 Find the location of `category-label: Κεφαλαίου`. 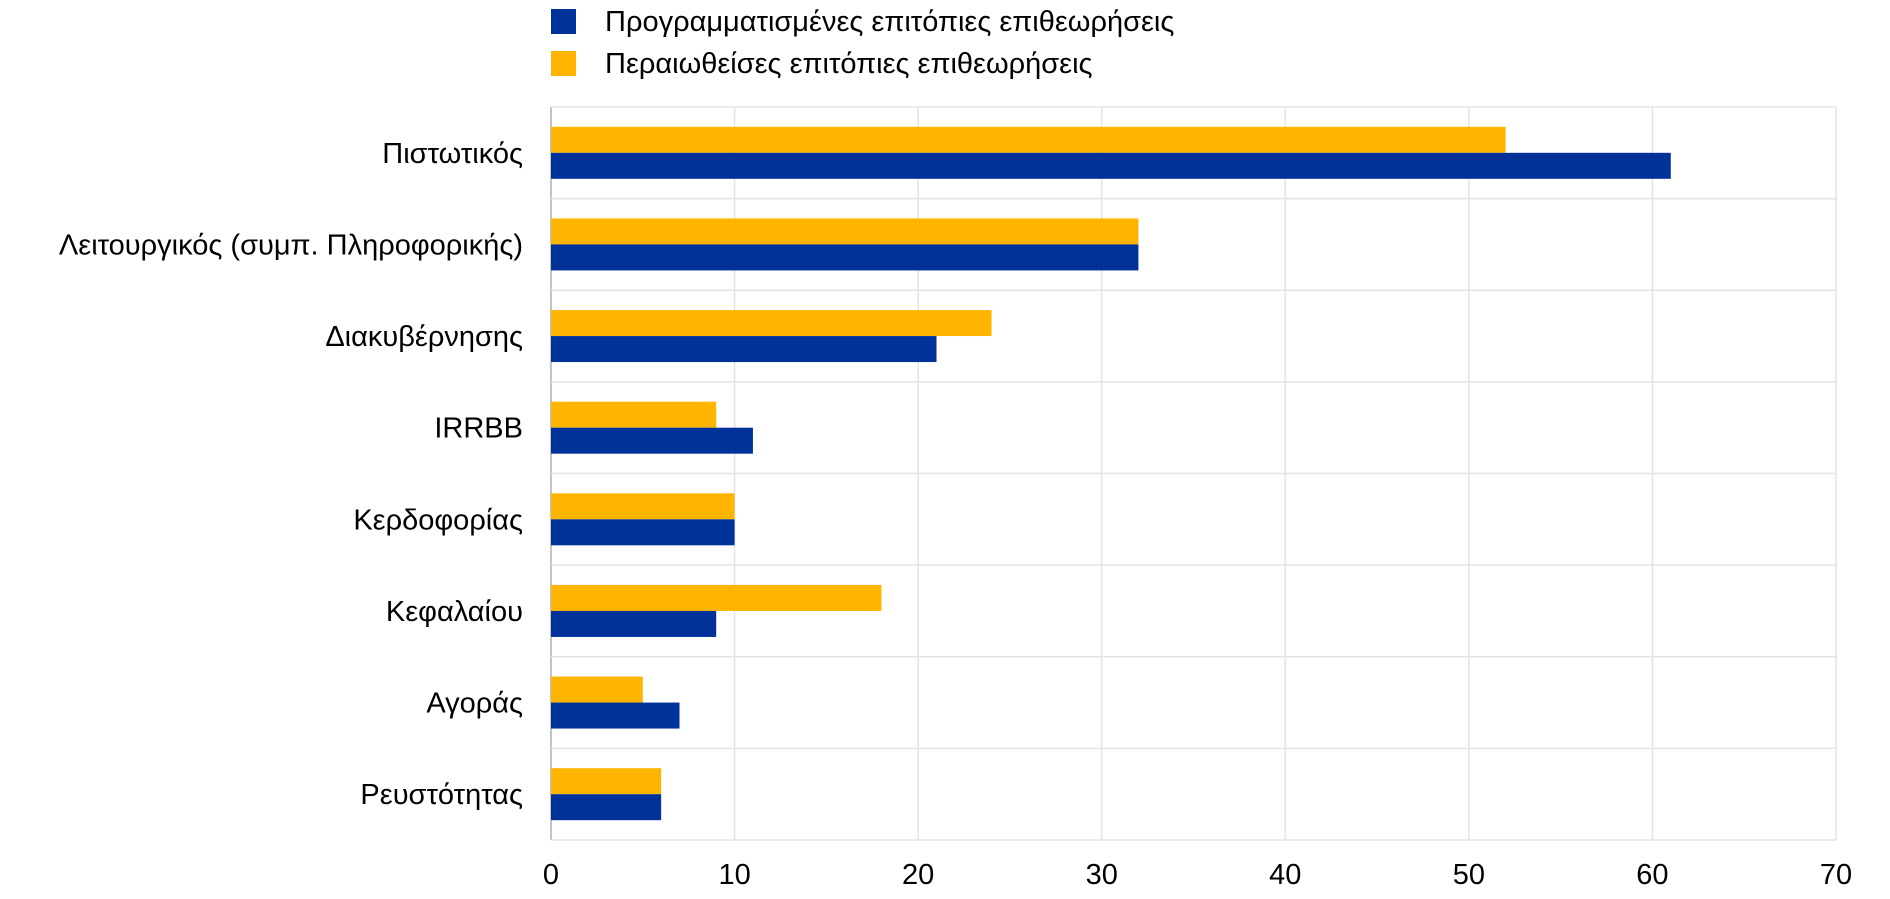

category-label: Κεφαλαίου is located at coordinates (454, 612).